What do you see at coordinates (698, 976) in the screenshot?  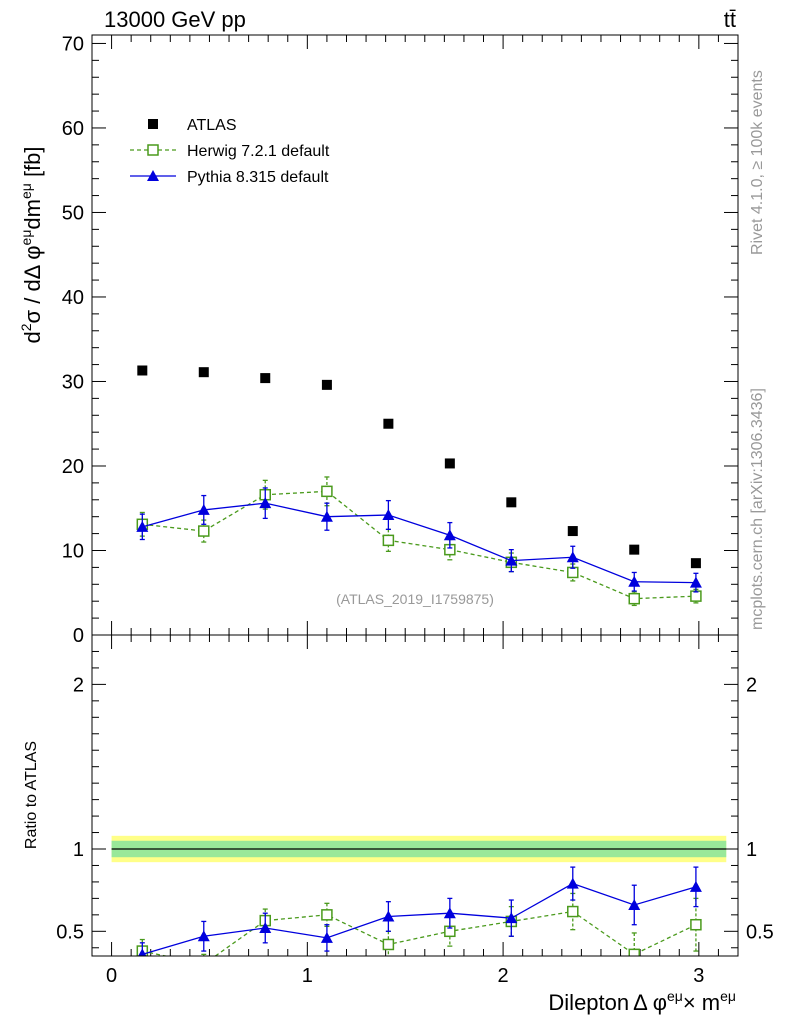 I see `x-tick-label: 3` at bounding box center [698, 976].